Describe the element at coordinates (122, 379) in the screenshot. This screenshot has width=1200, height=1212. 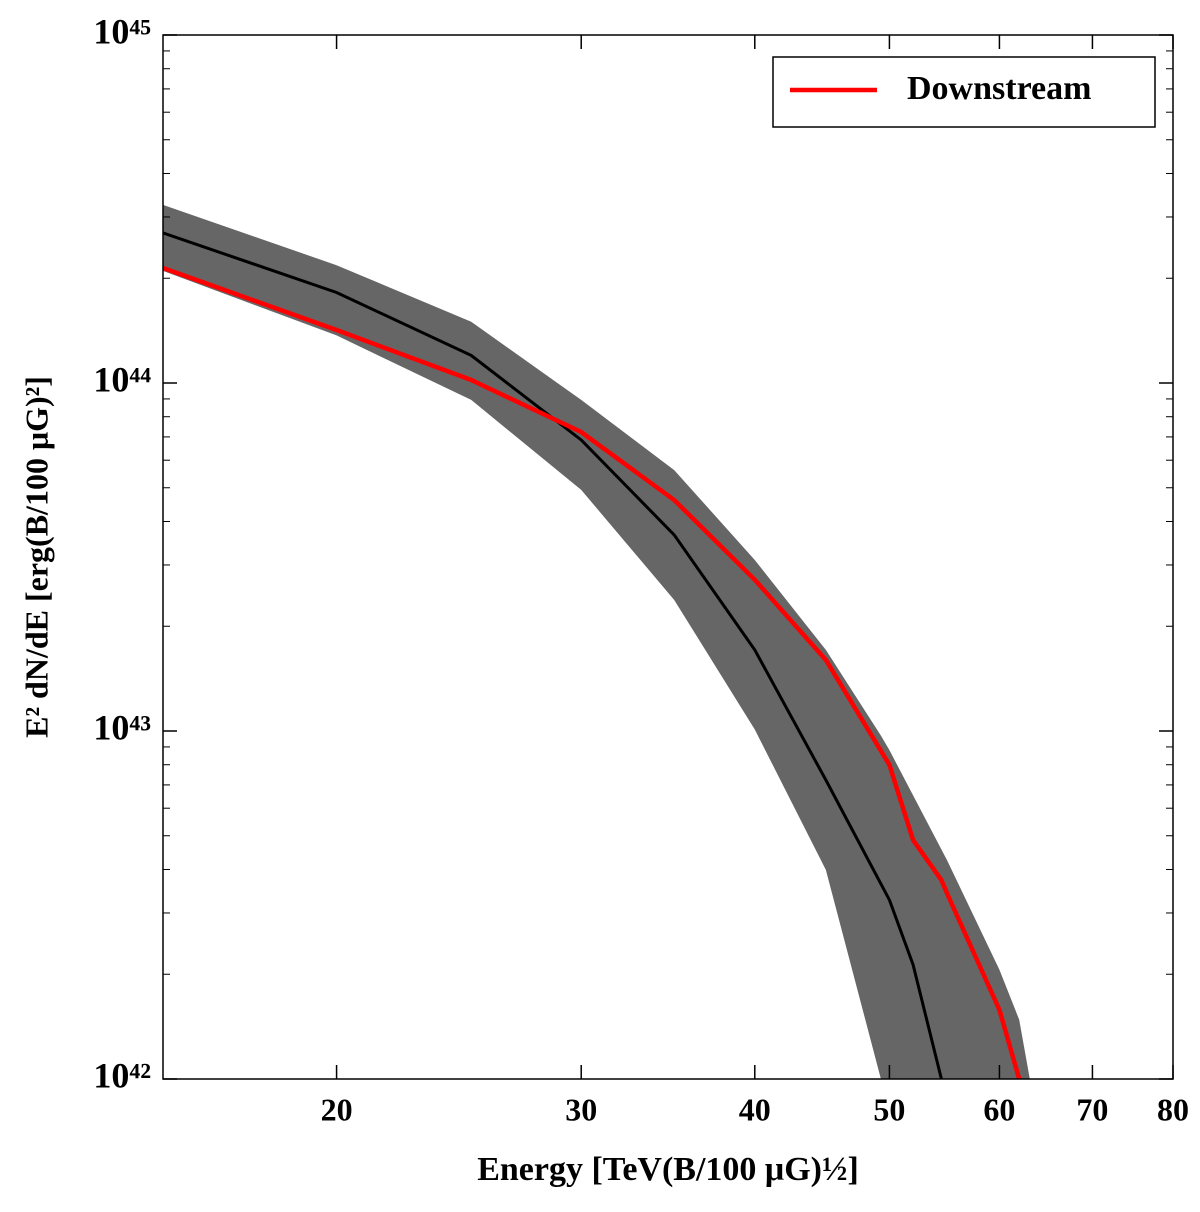
I see `y-tick-label: 10⁴⁴` at that location.